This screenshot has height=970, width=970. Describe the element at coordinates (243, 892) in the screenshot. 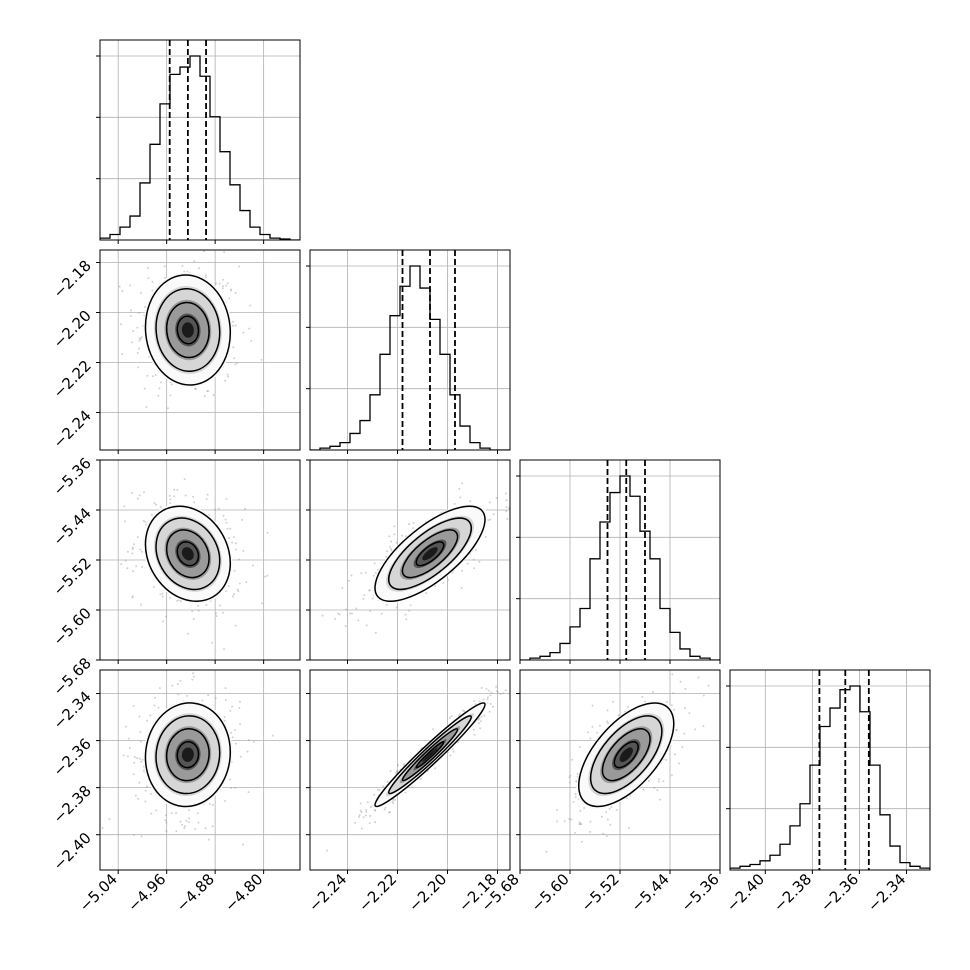

I see `x-tick-label: −4.80` at that location.